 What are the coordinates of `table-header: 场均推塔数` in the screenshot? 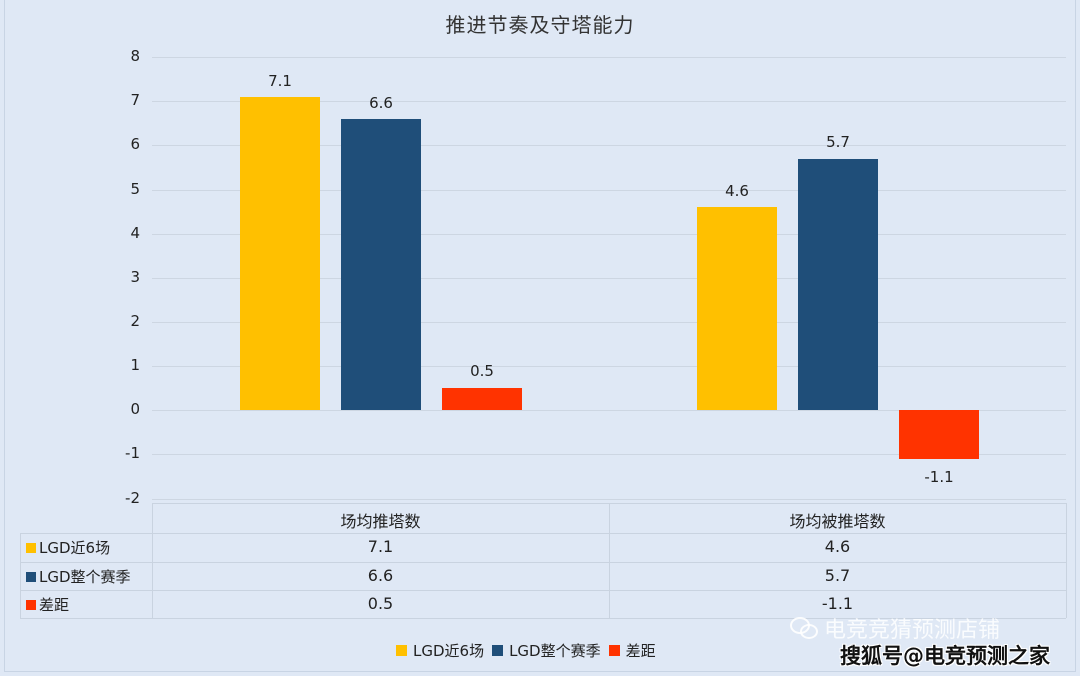 It's located at (380, 521).